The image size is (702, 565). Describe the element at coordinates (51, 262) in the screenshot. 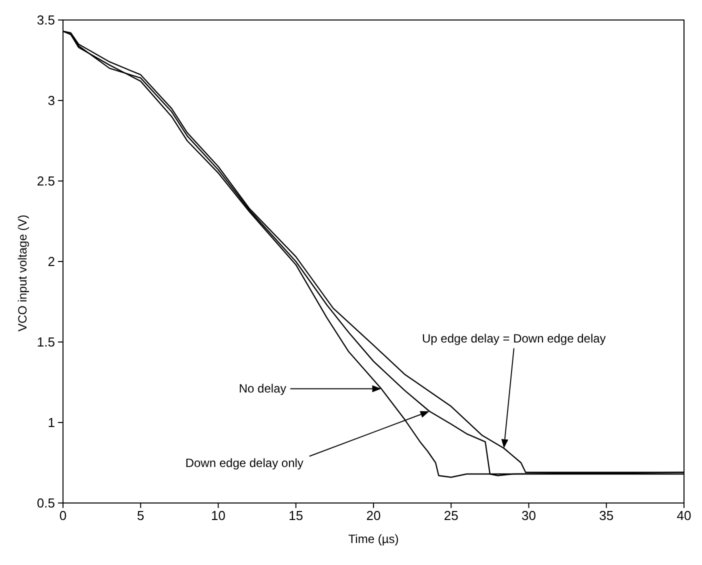

I see `y-tick-label: 2` at that location.